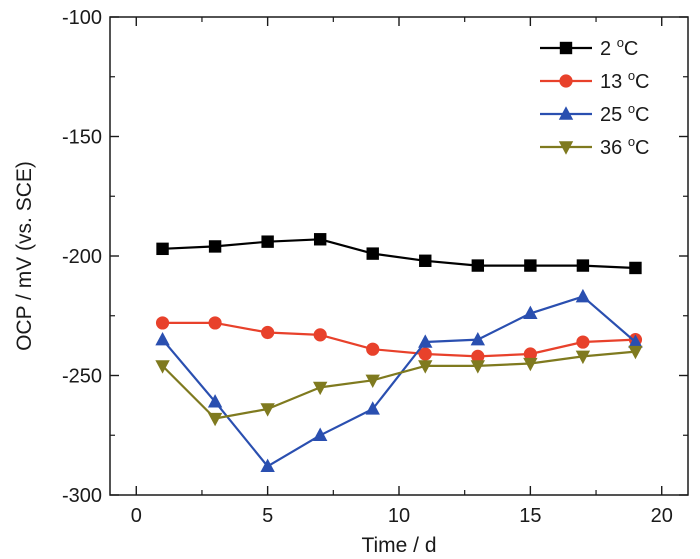  What do you see at coordinates (530, 516) in the screenshot?
I see `x-tick-label: 15` at bounding box center [530, 516].